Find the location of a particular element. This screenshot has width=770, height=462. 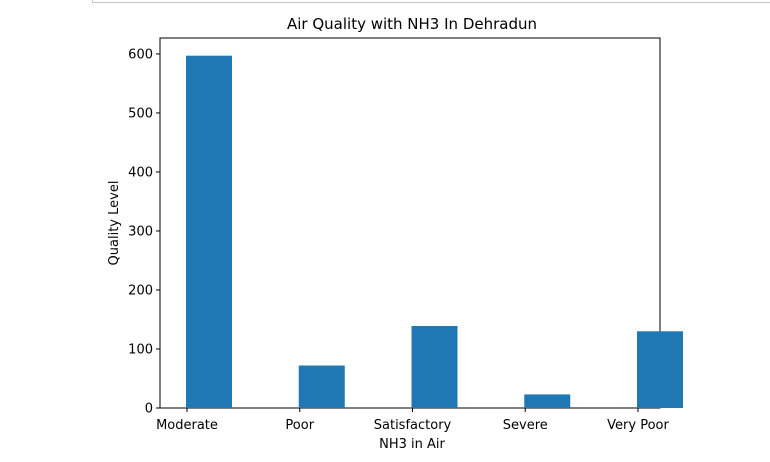

x-tick-label: Poor is located at coordinates (299, 425).